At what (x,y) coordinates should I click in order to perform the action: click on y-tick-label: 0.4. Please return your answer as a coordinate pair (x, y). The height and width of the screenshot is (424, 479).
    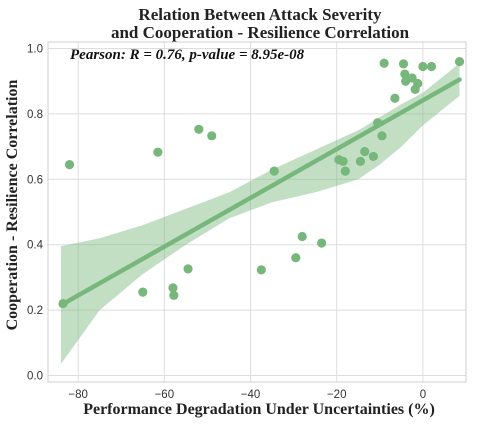
    Looking at the image, I should click on (35, 246).